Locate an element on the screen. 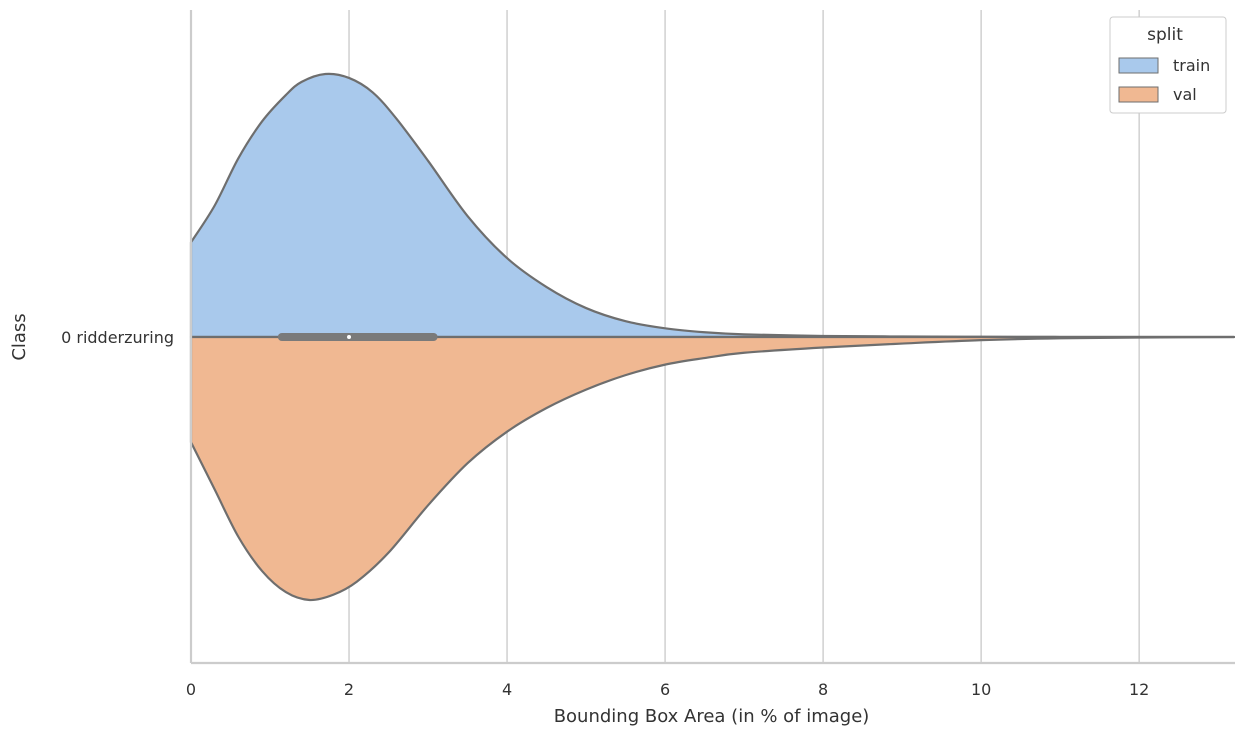 The width and height of the screenshot is (1235, 729). inner-boxplot is located at coordinates (357, 337).